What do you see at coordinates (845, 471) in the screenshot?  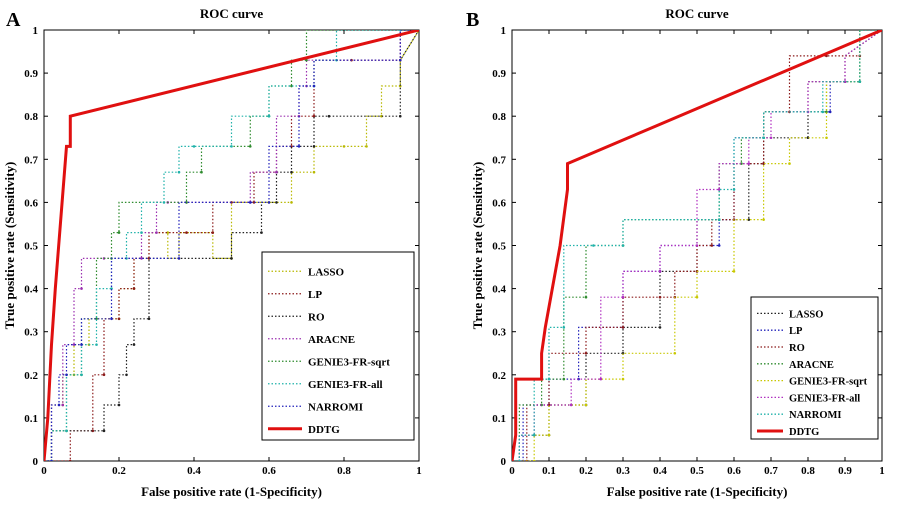 I see `x-tick-label: 0.9` at bounding box center [845, 471].